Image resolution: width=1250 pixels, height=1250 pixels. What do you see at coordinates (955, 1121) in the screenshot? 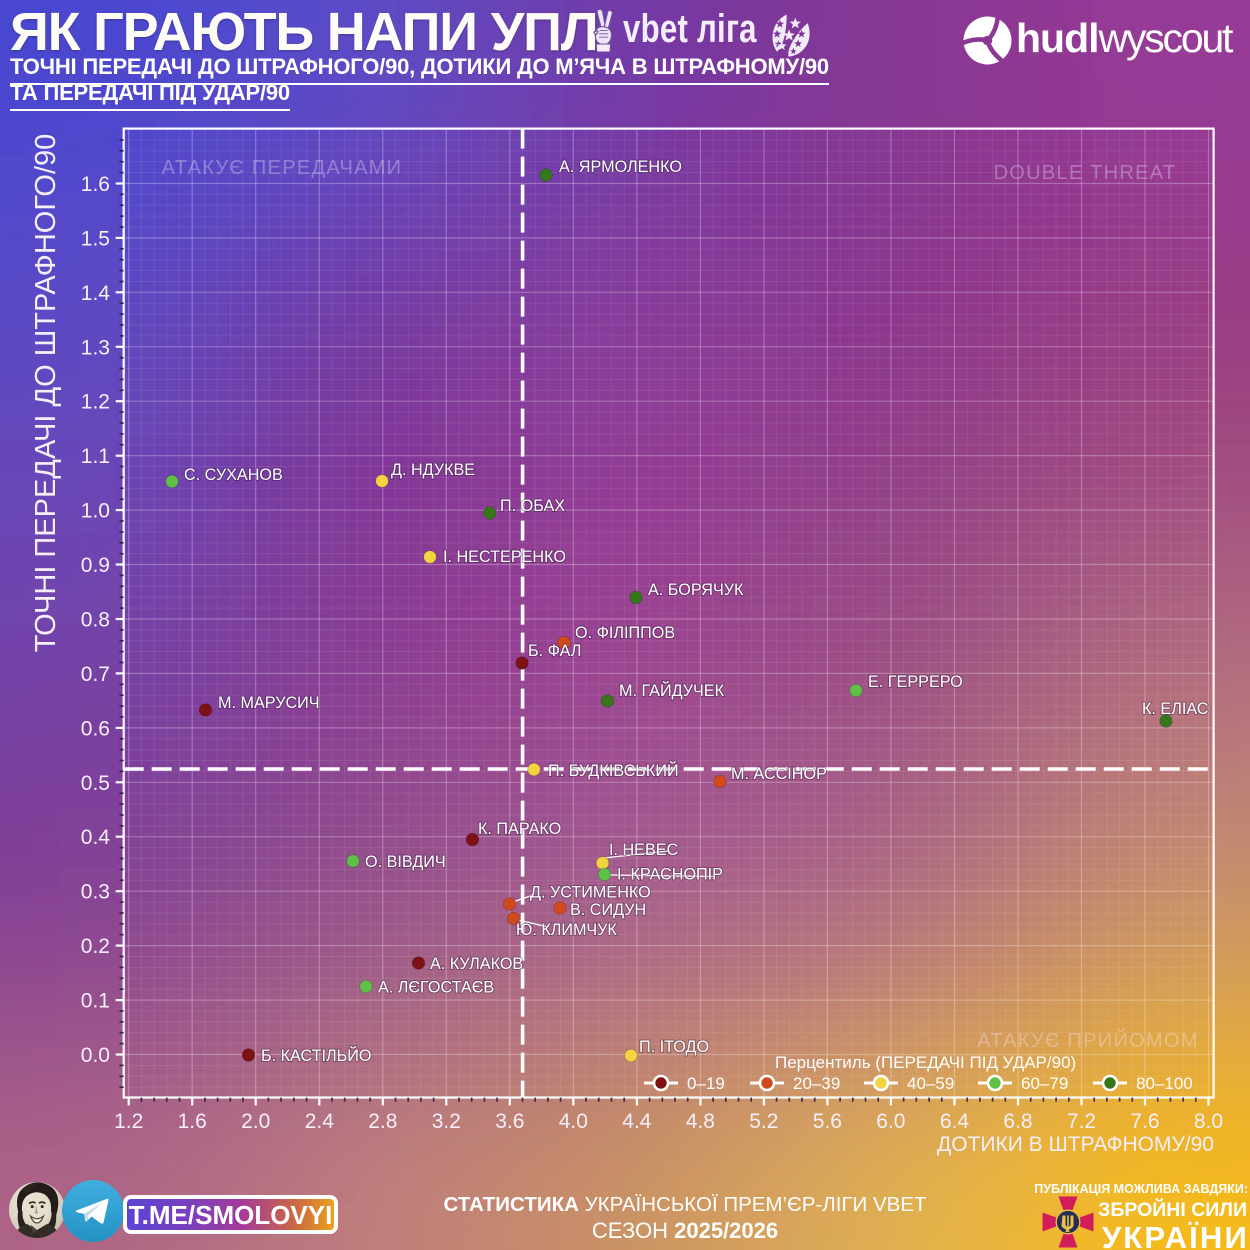
I see `svg-text: 6.4` at bounding box center [955, 1121].